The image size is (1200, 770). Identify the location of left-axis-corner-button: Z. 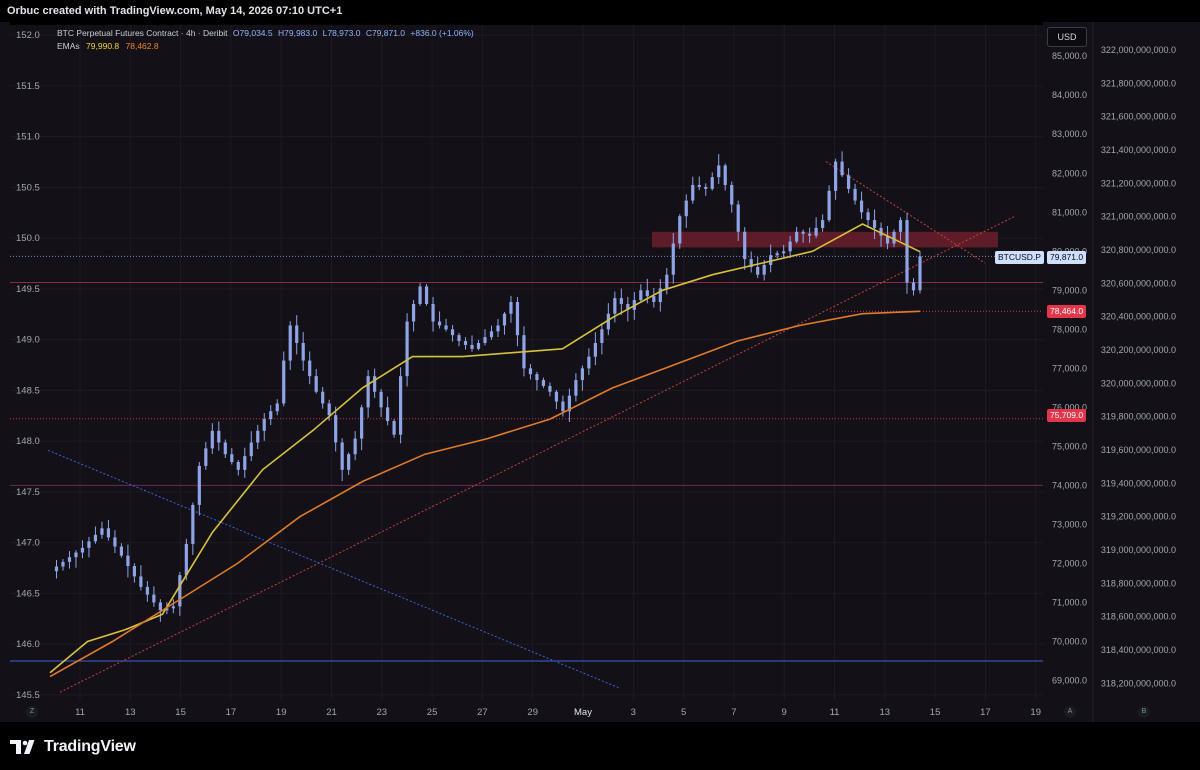
(32, 712).